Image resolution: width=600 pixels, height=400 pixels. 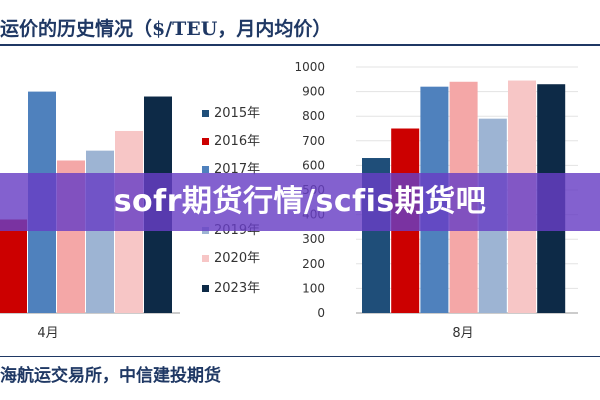 What do you see at coordinates (205, 258) in the screenshot?
I see `legend-swatch-2020年` at bounding box center [205, 258].